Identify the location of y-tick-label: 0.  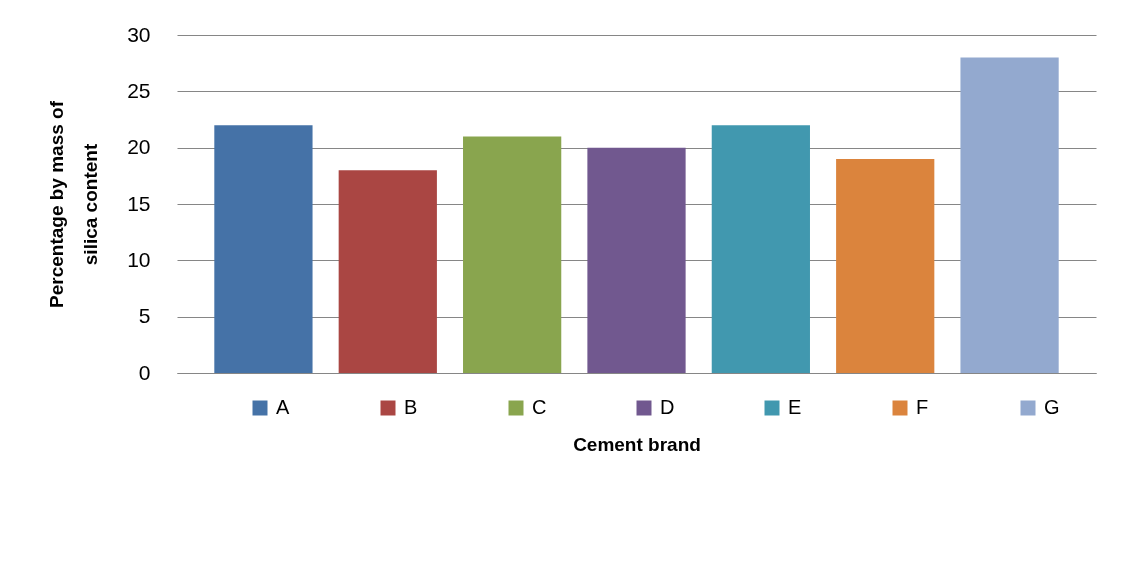
(144, 372).